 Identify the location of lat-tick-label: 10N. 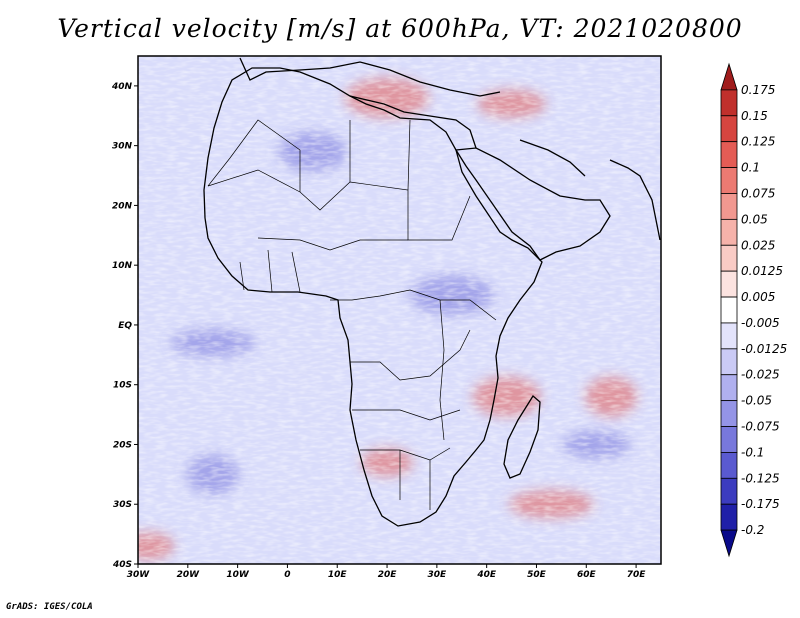
(122, 266).